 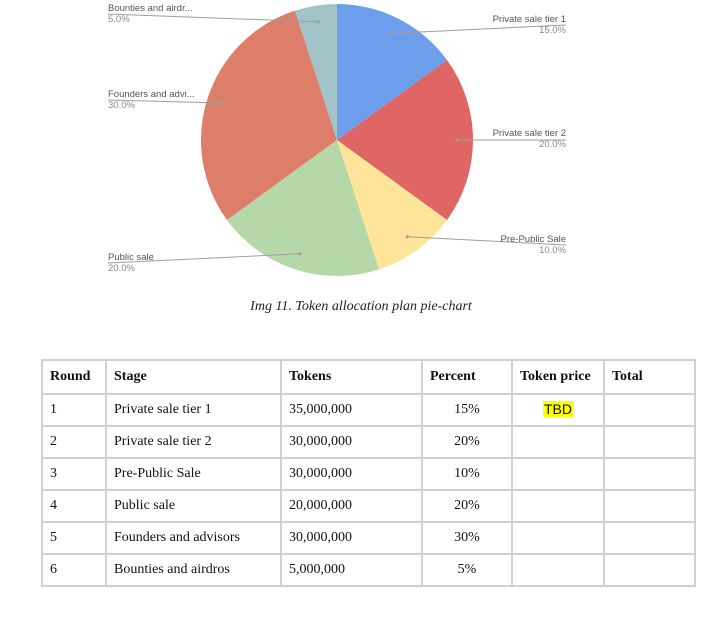 I want to click on cell-stage: Pre-Public Sale, so click(x=193, y=474).